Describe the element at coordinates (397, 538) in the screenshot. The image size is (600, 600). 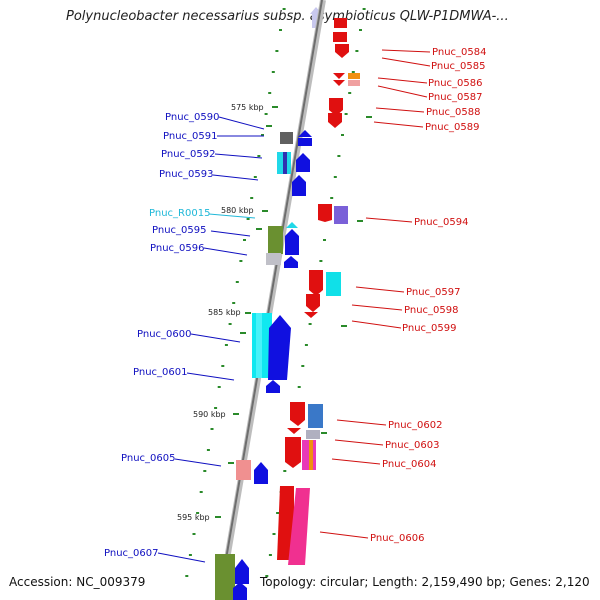
I see `gene-label: Pnuc_0606` at that location.